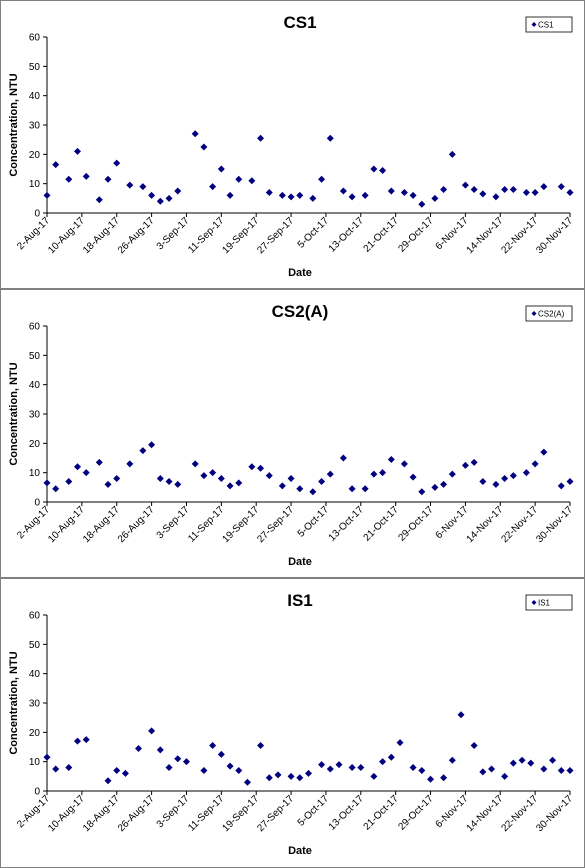 The height and width of the screenshot is (868, 585). Describe the element at coordinates (299, 22) in the screenshot. I see `chart-title: CS1` at that location.